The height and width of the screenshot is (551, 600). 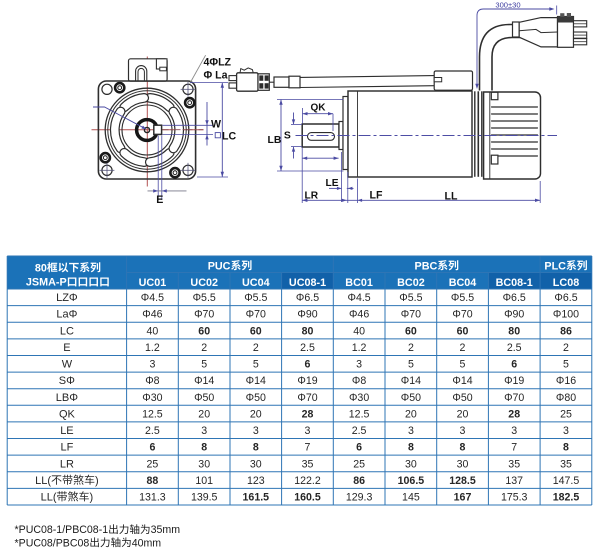 What do you see at coordinates (275, 140) in the screenshot?
I see `svg-text: LB` at bounding box center [275, 140].